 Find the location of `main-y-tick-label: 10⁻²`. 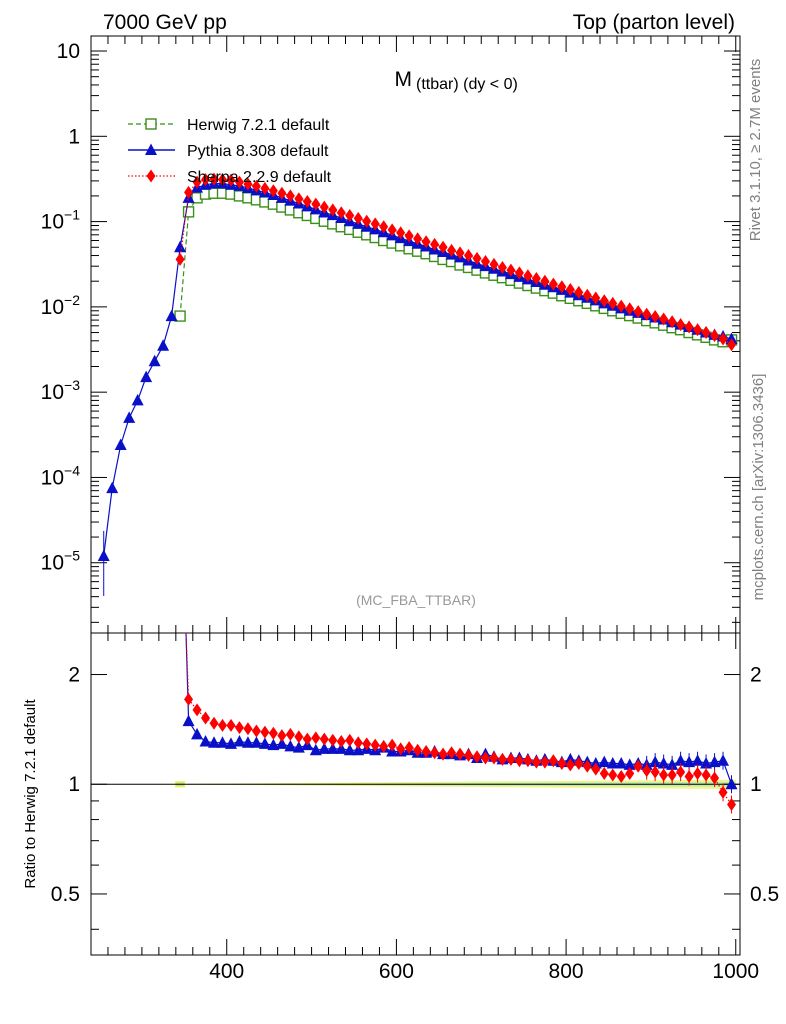

main-y-tick-label: 10⁻² is located at coordinates (61, 305).